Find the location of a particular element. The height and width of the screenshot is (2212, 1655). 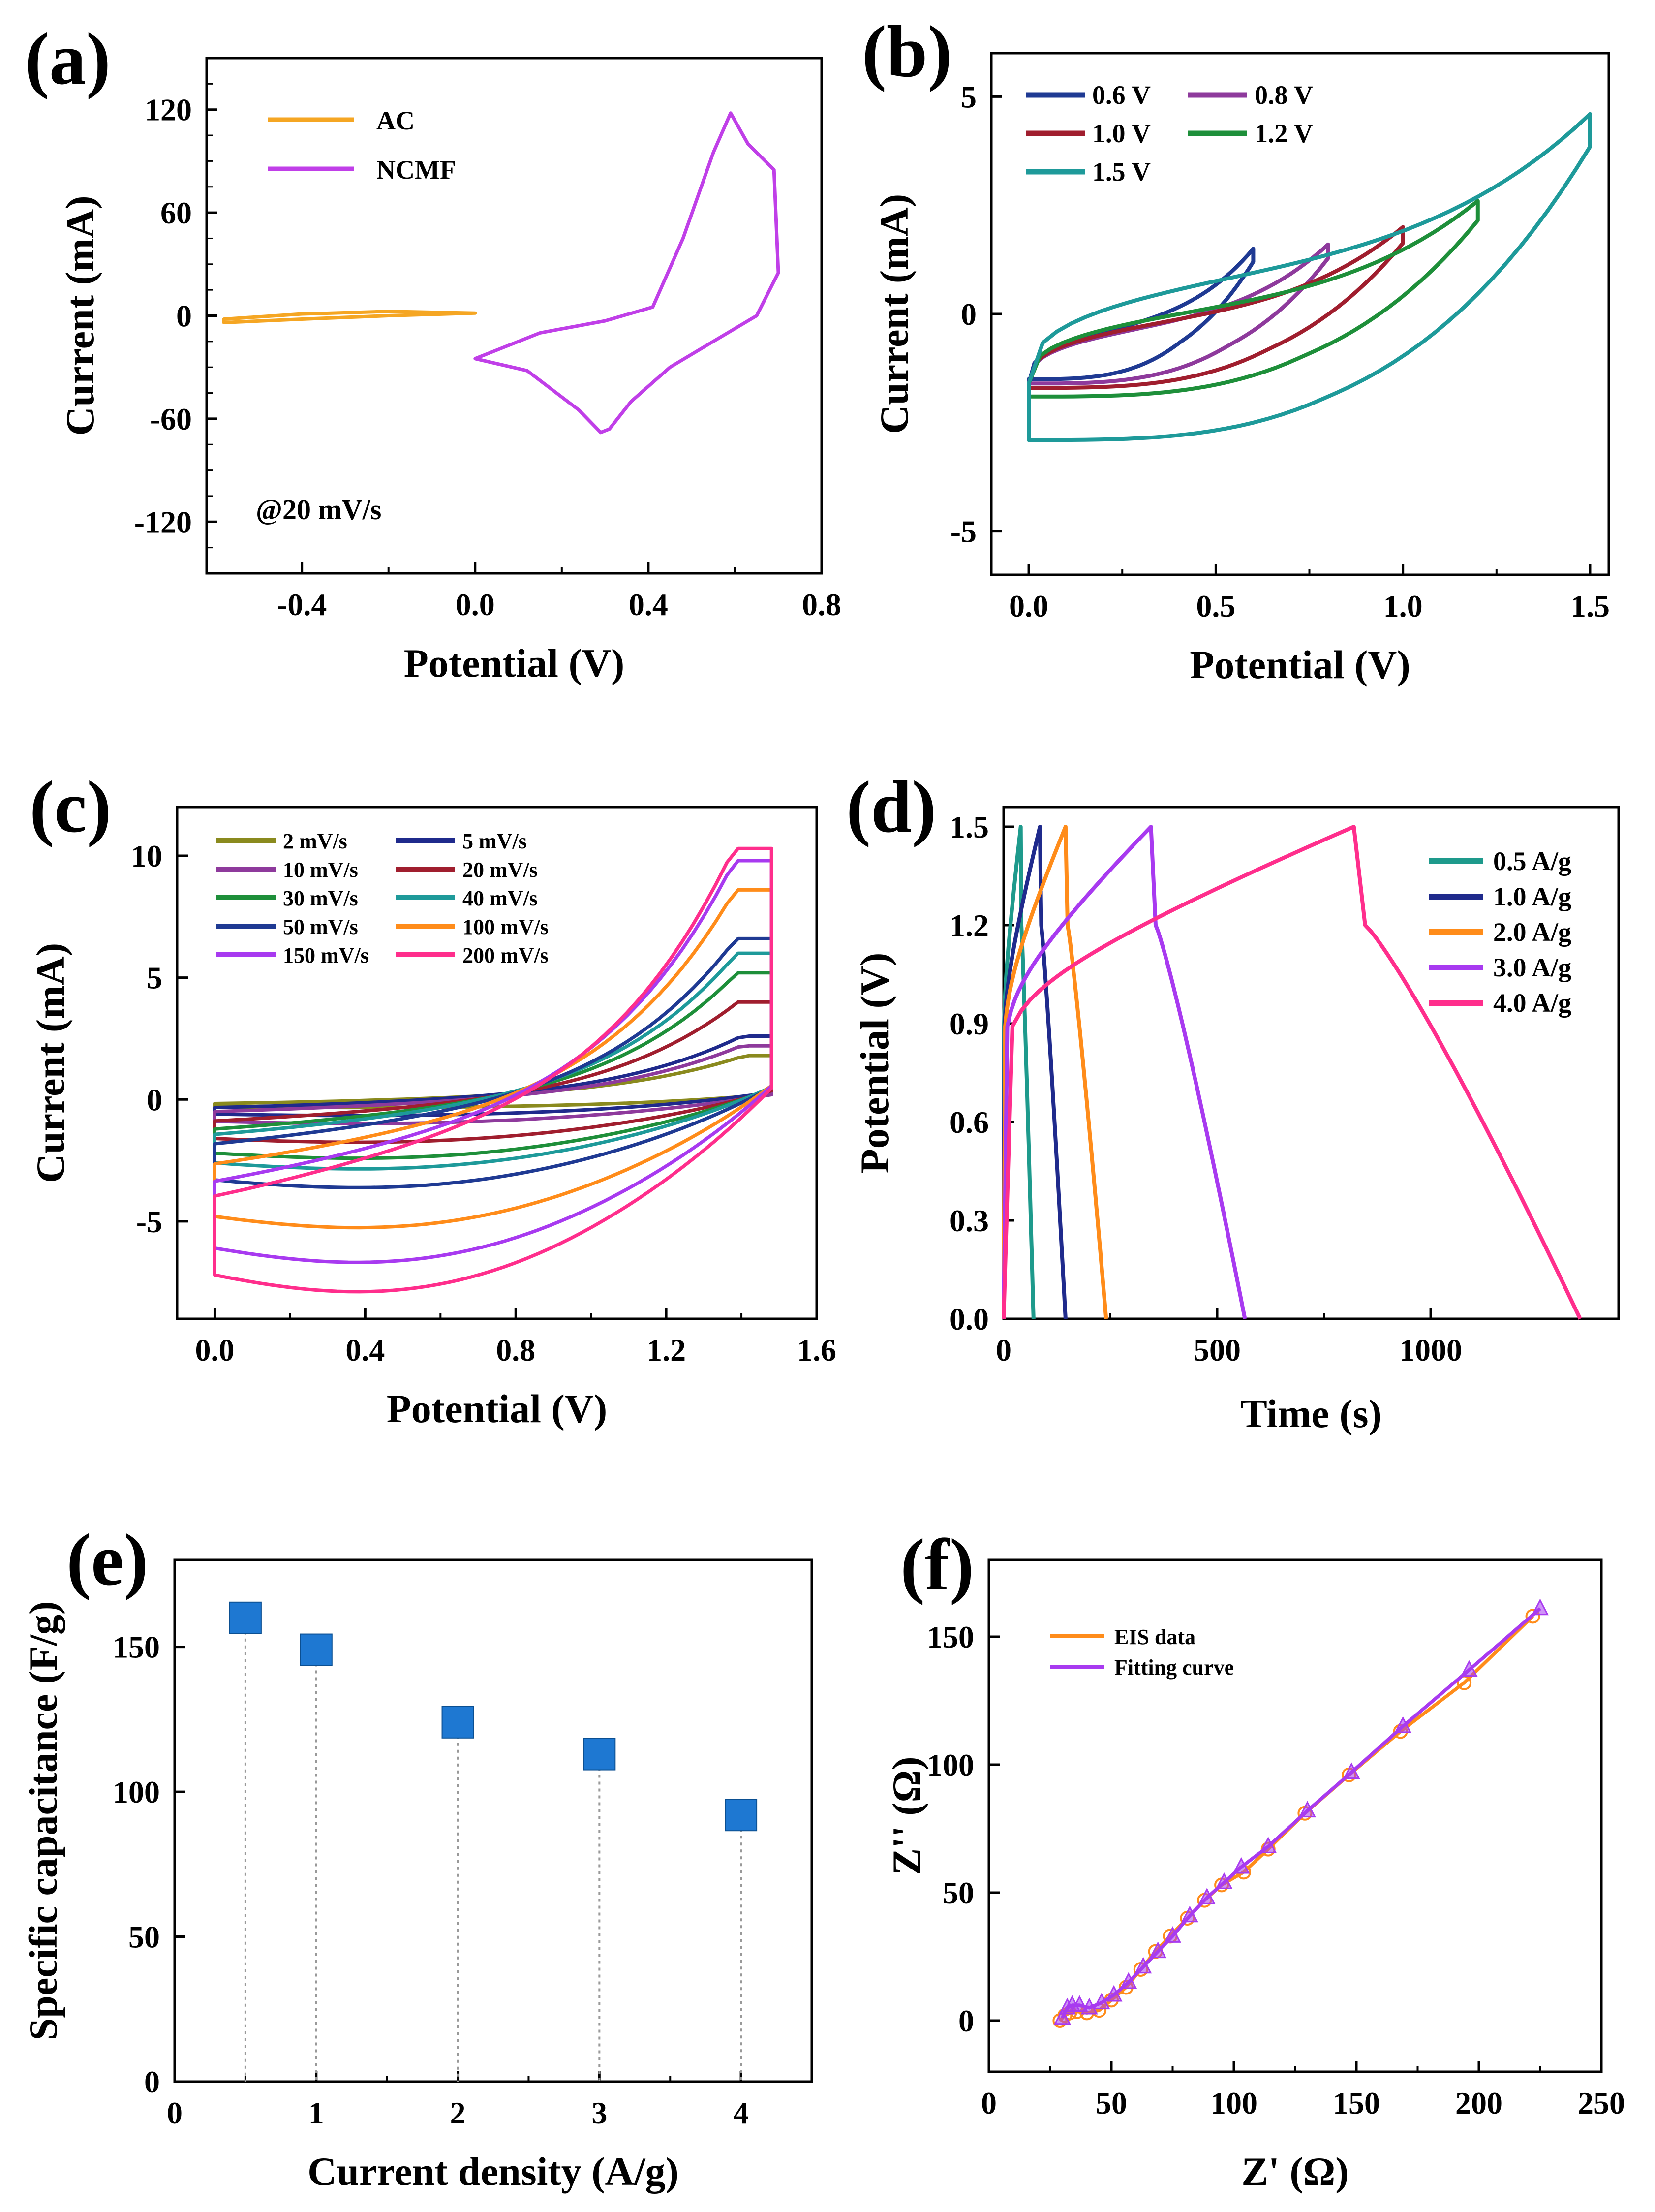

panel-label: (b) is located at coordinates (907, 52).